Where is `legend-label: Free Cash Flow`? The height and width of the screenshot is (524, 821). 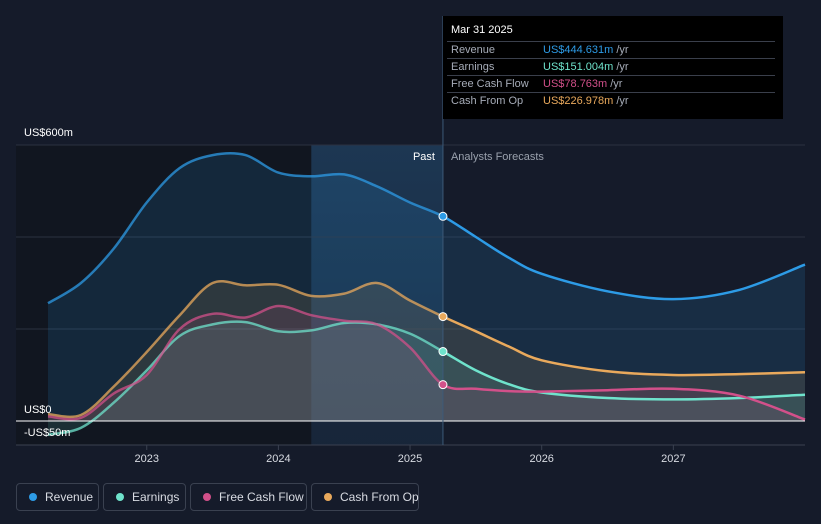
legend-label: Free Cash Flow is located at coordinates (261, 497).